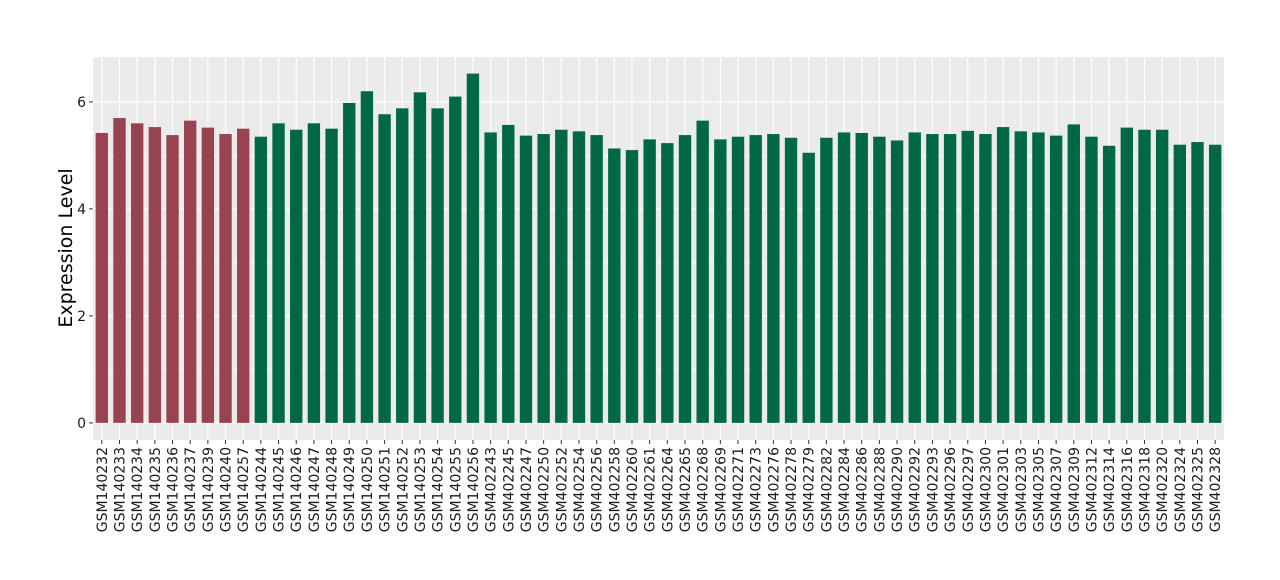 This screenshot has width=1280, height=580. I want to click on x-tick-label: GSM402324, so click(1181, 489).